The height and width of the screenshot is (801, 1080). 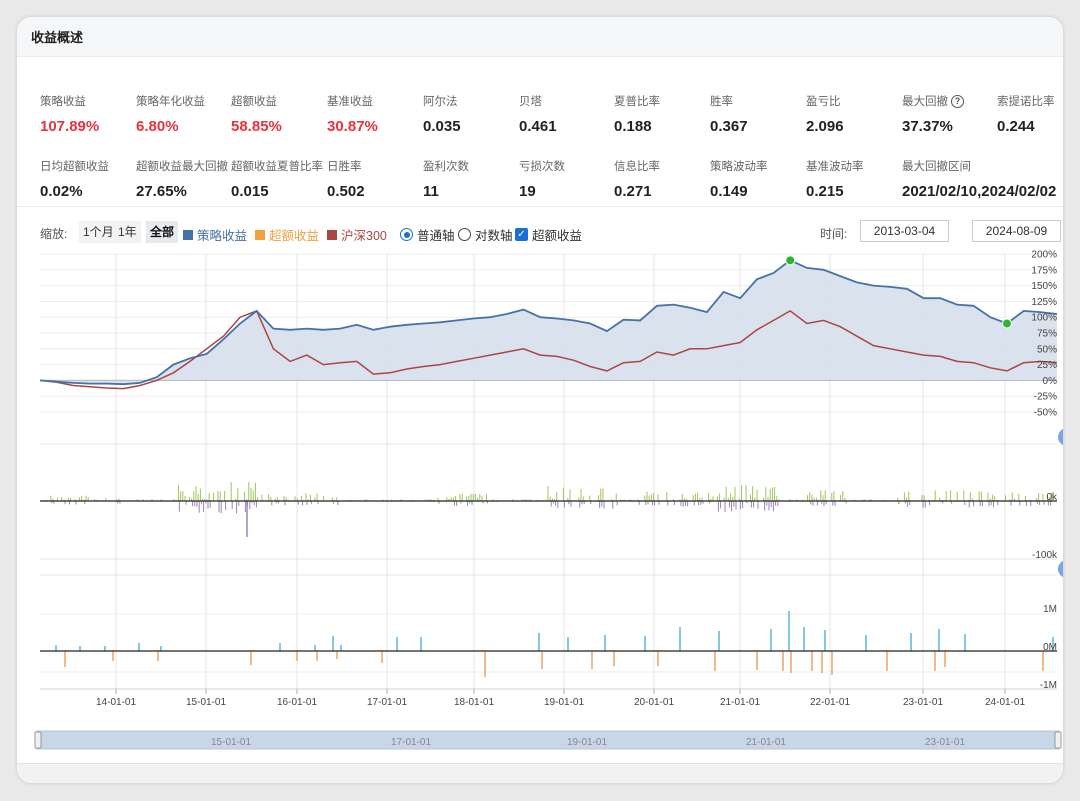 I want to click on y-tick-label: 200%, so click(x=1044, y=255).